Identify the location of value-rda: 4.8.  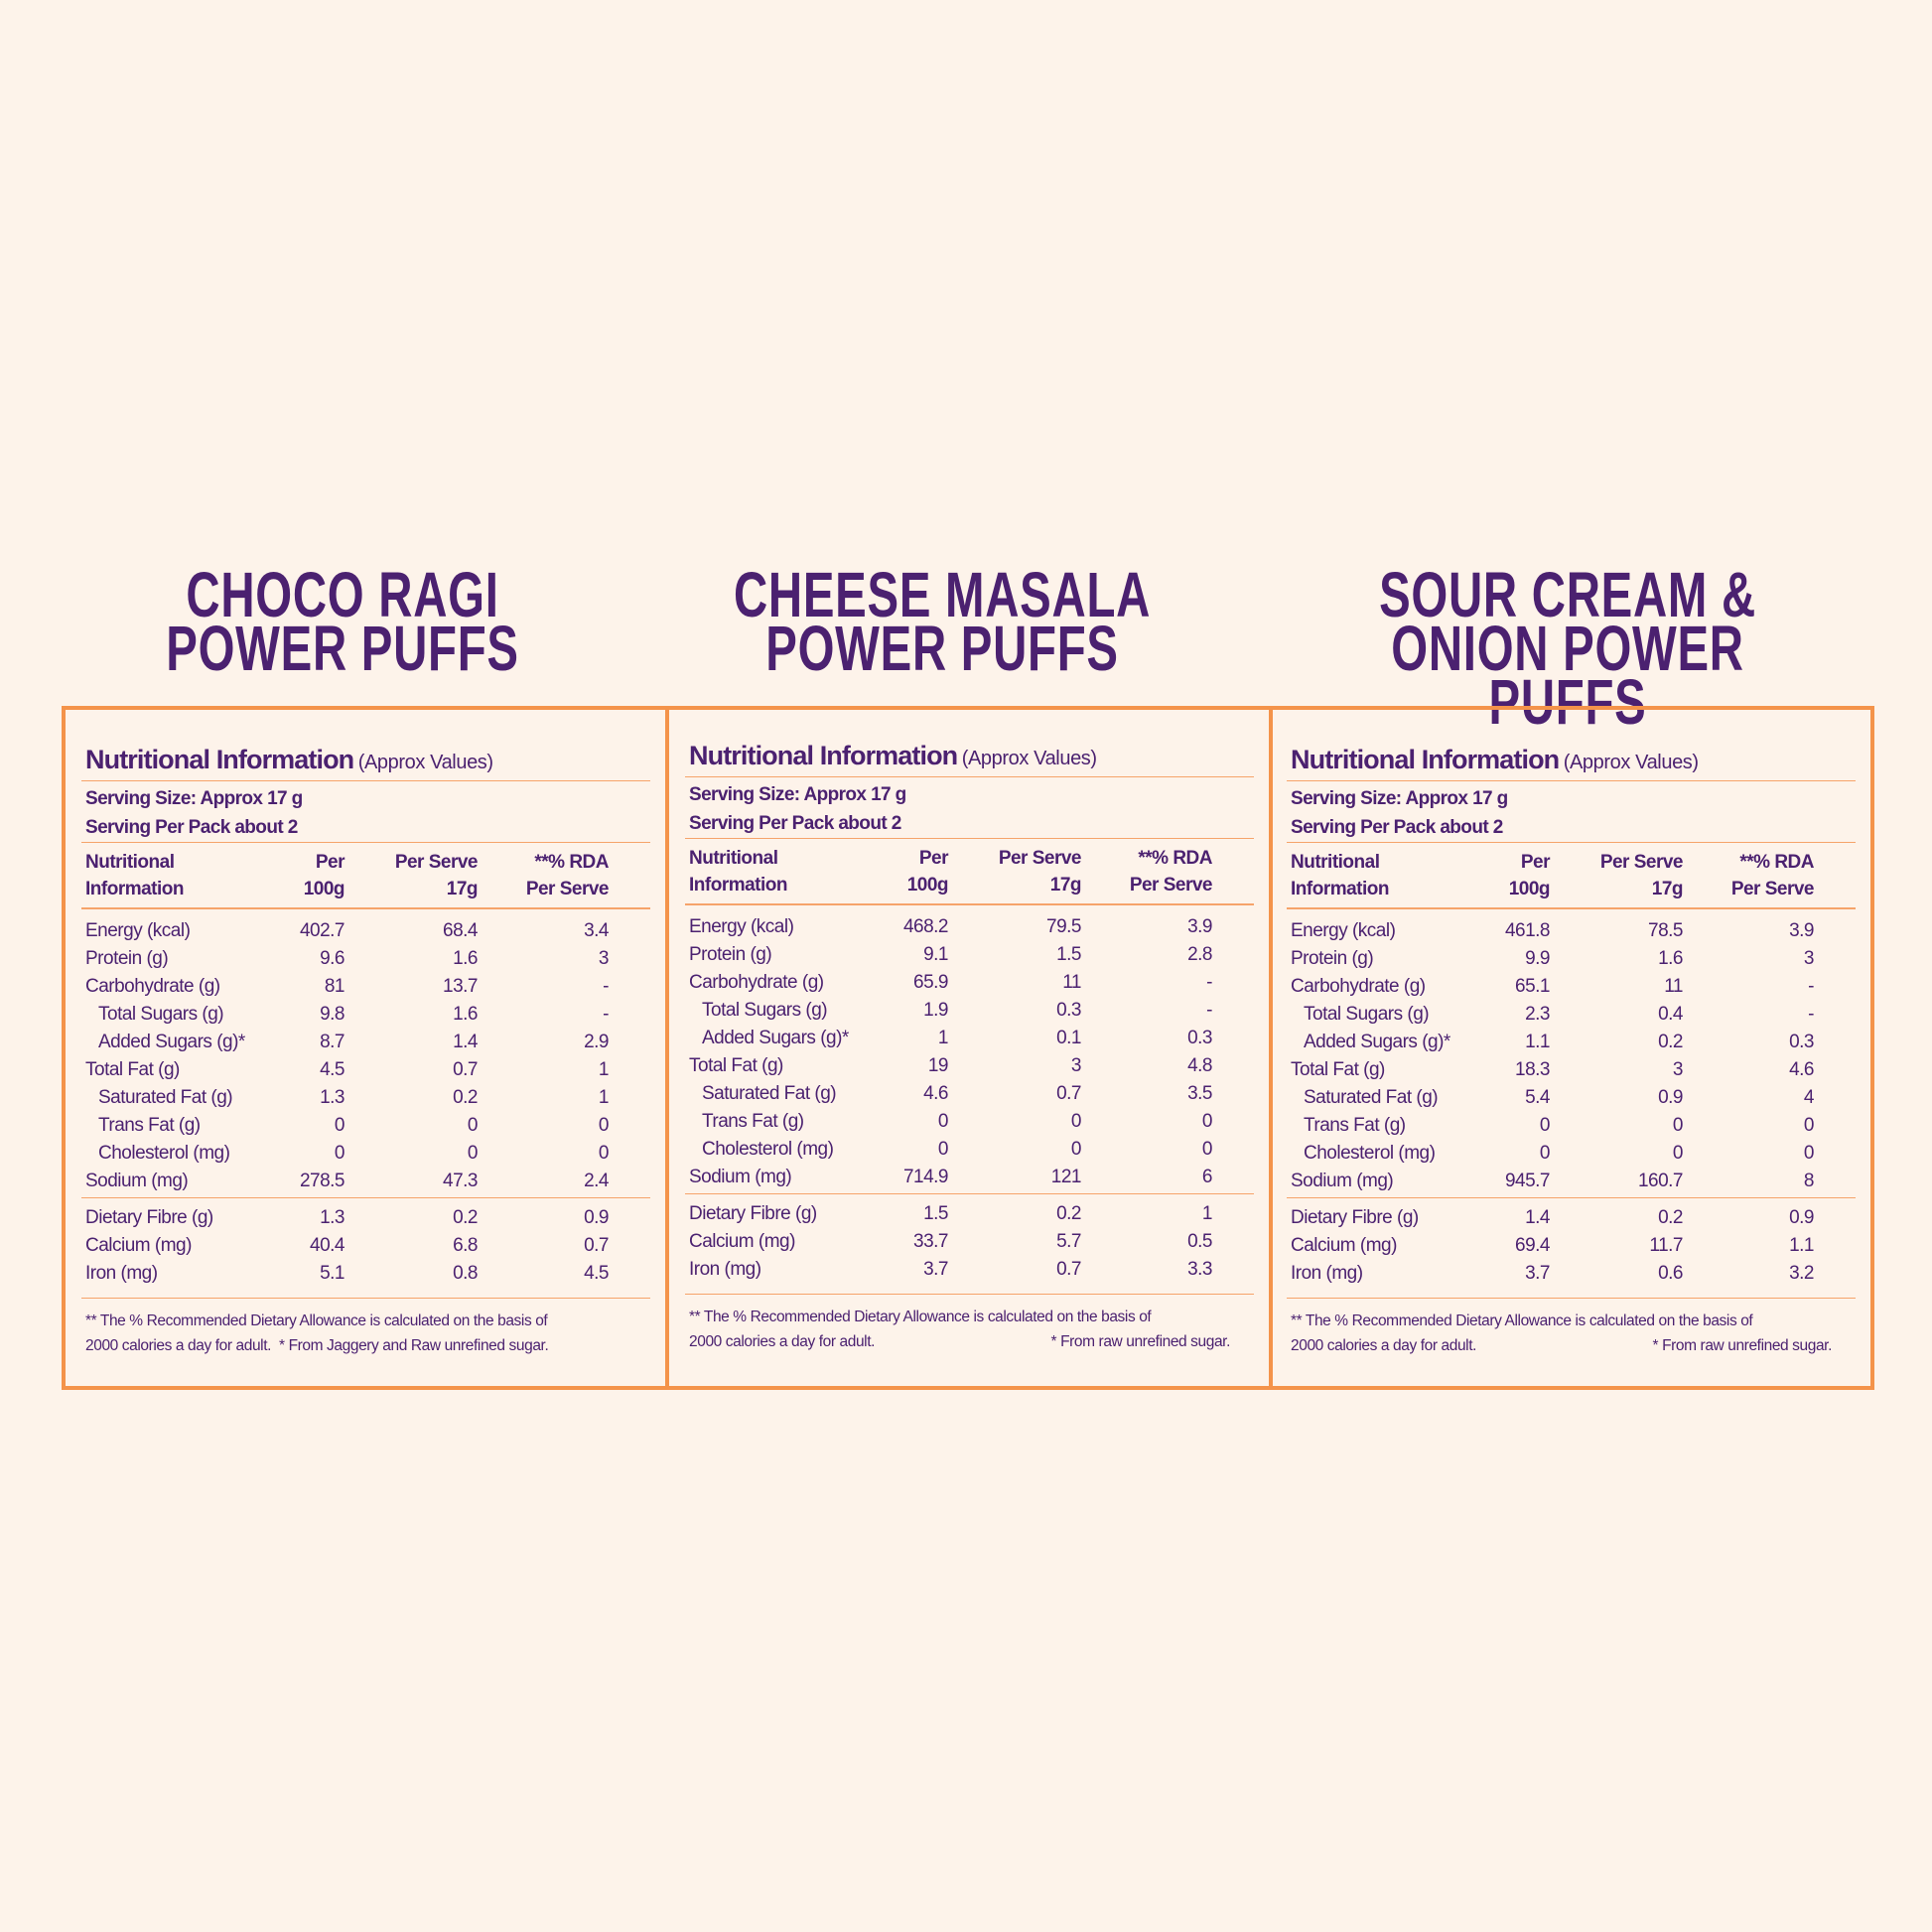
(1199, 1066).